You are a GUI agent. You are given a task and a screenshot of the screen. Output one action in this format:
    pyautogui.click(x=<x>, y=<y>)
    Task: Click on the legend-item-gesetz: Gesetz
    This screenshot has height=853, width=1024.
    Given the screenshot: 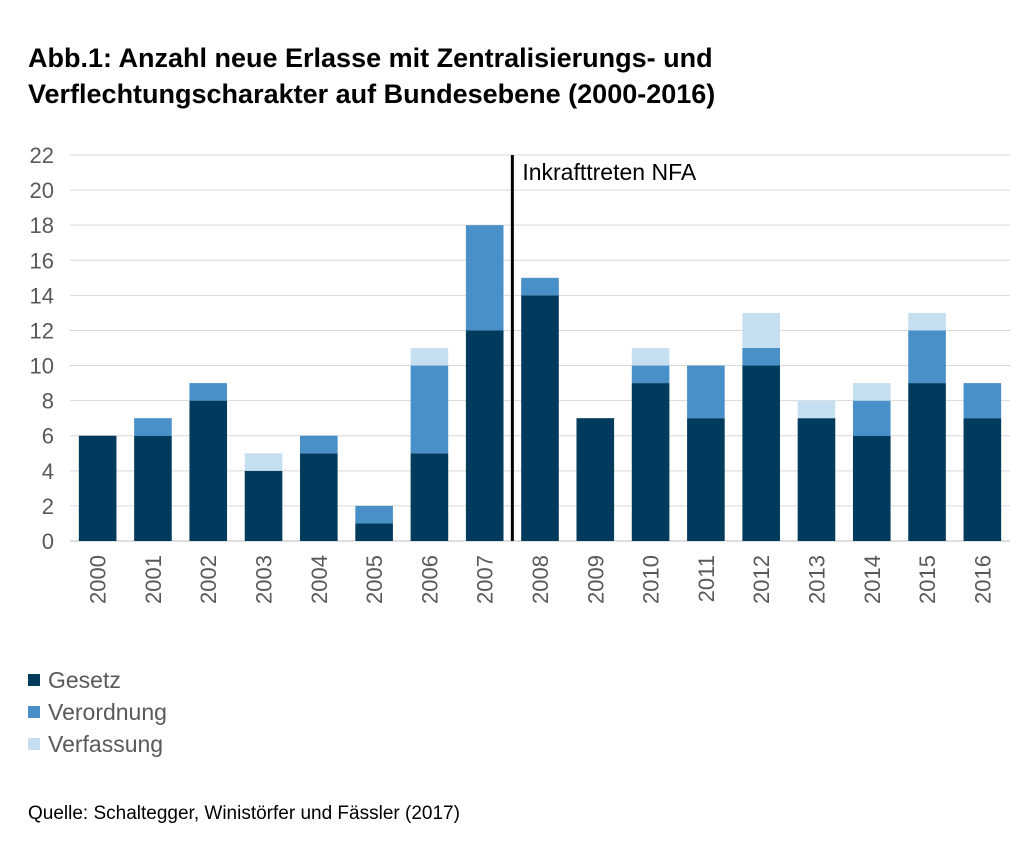 What is the action you would take?
    pyautogui.click(x=97, y=680)
    